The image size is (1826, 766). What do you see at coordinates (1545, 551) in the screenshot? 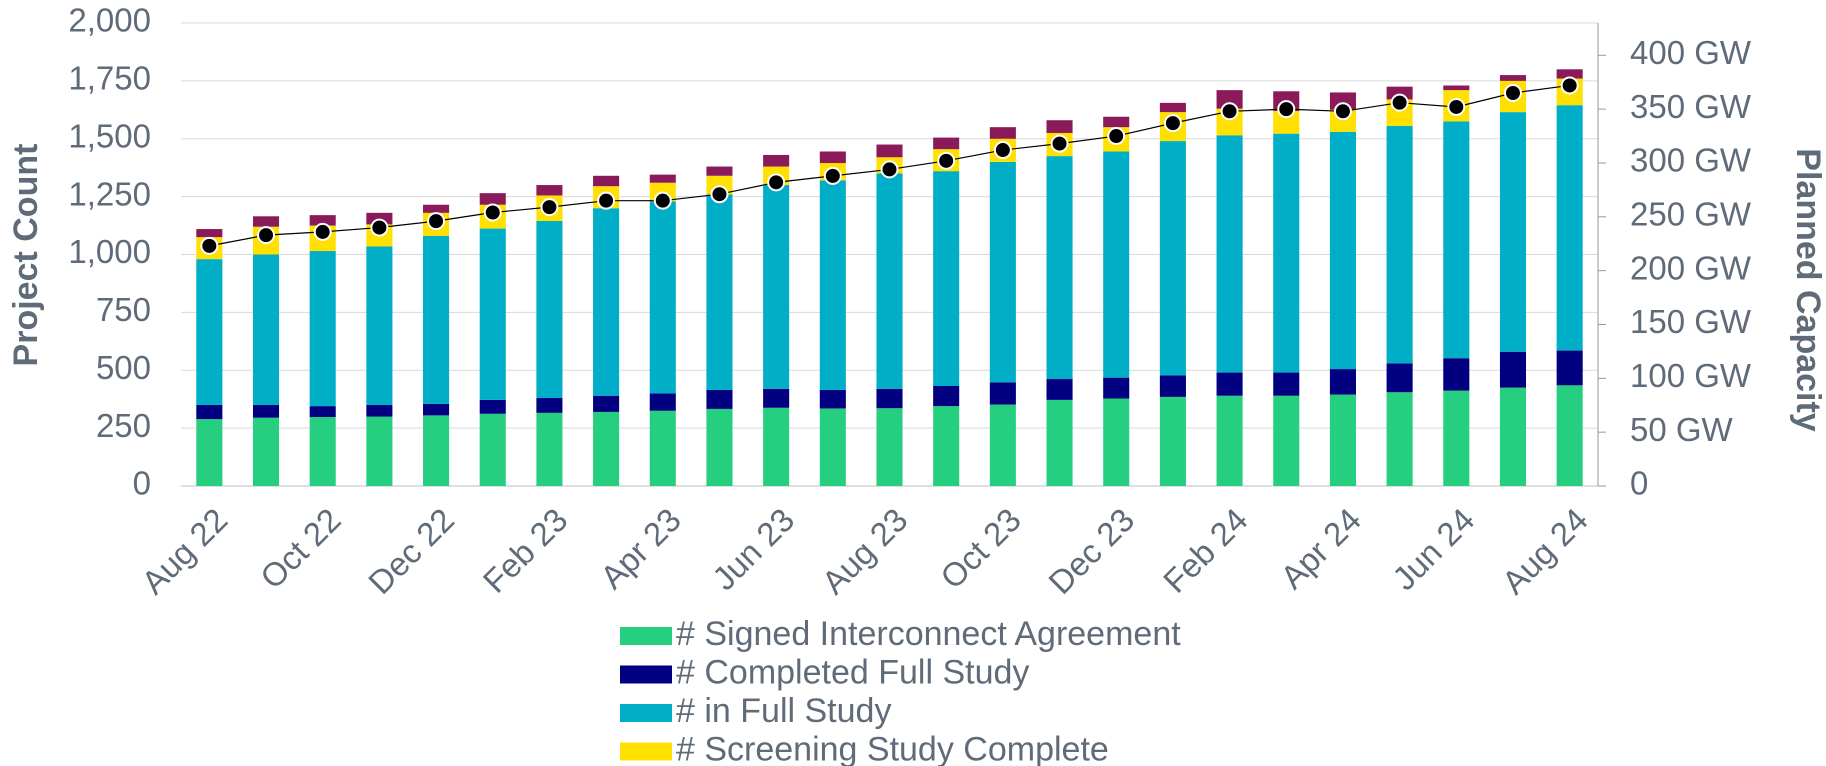
I see `x-tick-label: Aug 24` at bounding box center [1545, 551].